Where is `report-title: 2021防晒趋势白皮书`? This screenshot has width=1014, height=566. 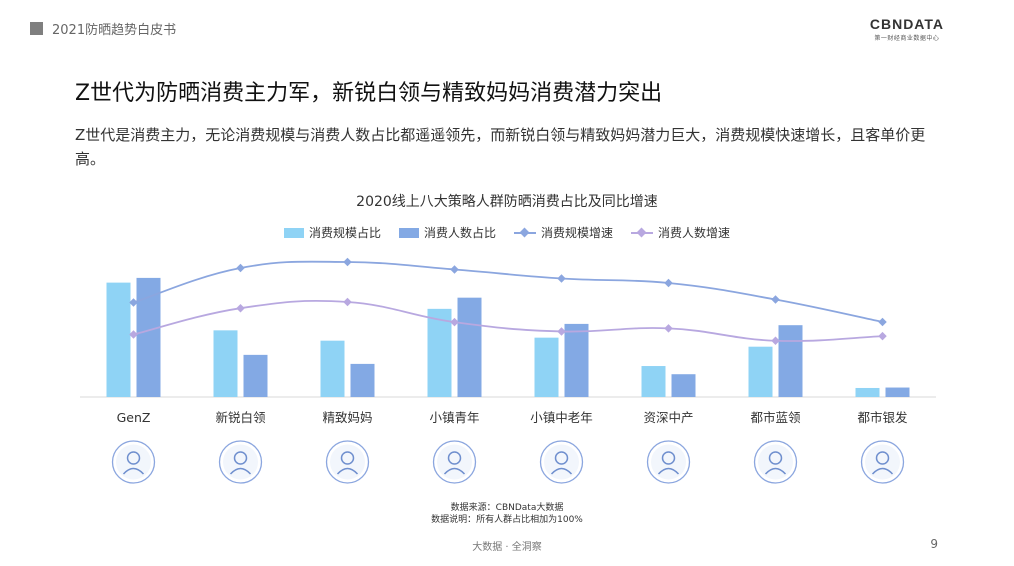
report-title: 2021防晒趋势白皮书 is located at coordinates (114, 30).